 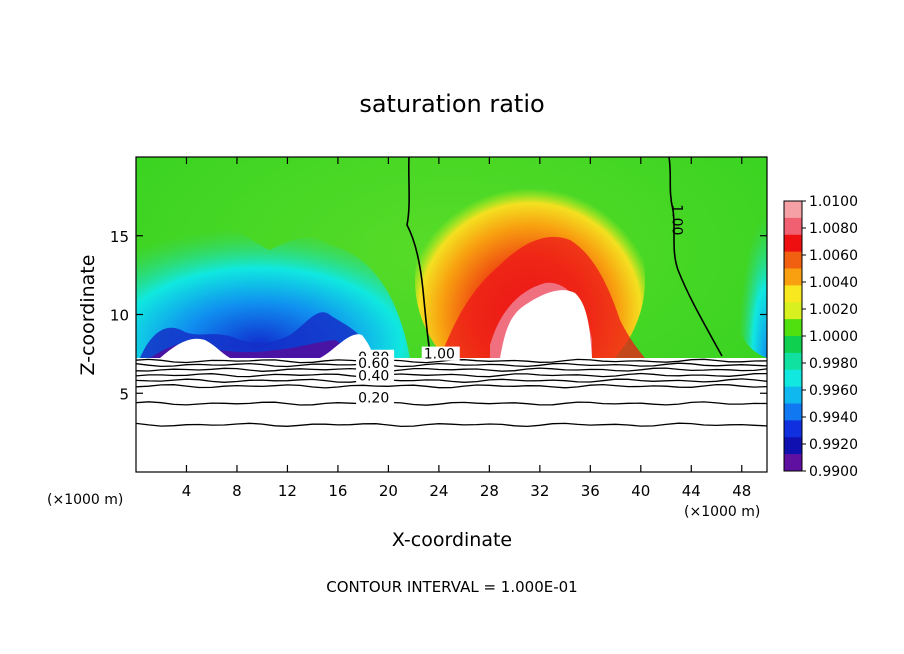 I want to click on x-axis-label: X-coordinate, so click(x=452, y=540).